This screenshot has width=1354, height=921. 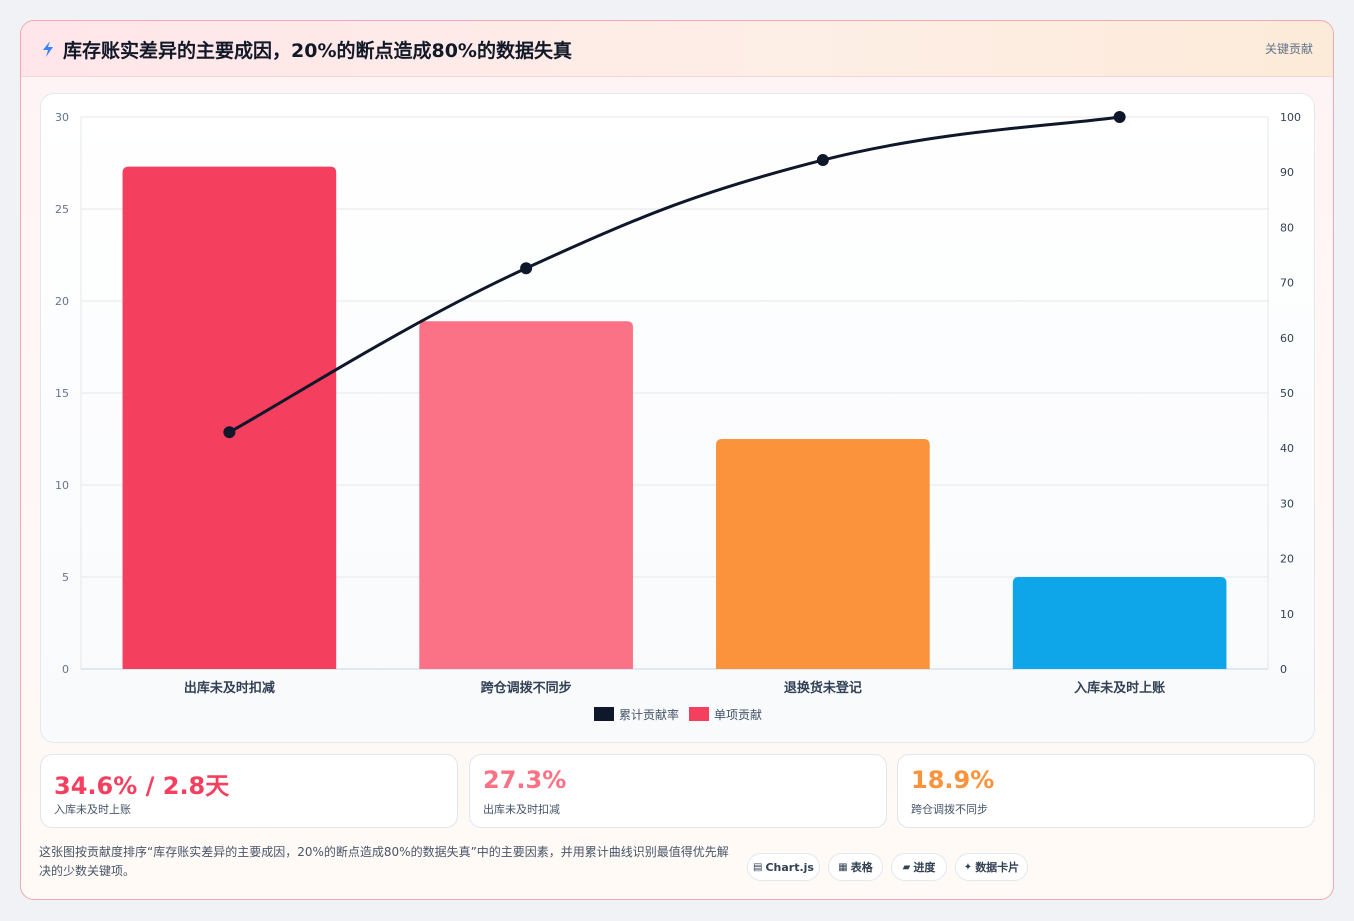 I want to click on legend-label: 累计贡献率, so click(x=649, y=714).